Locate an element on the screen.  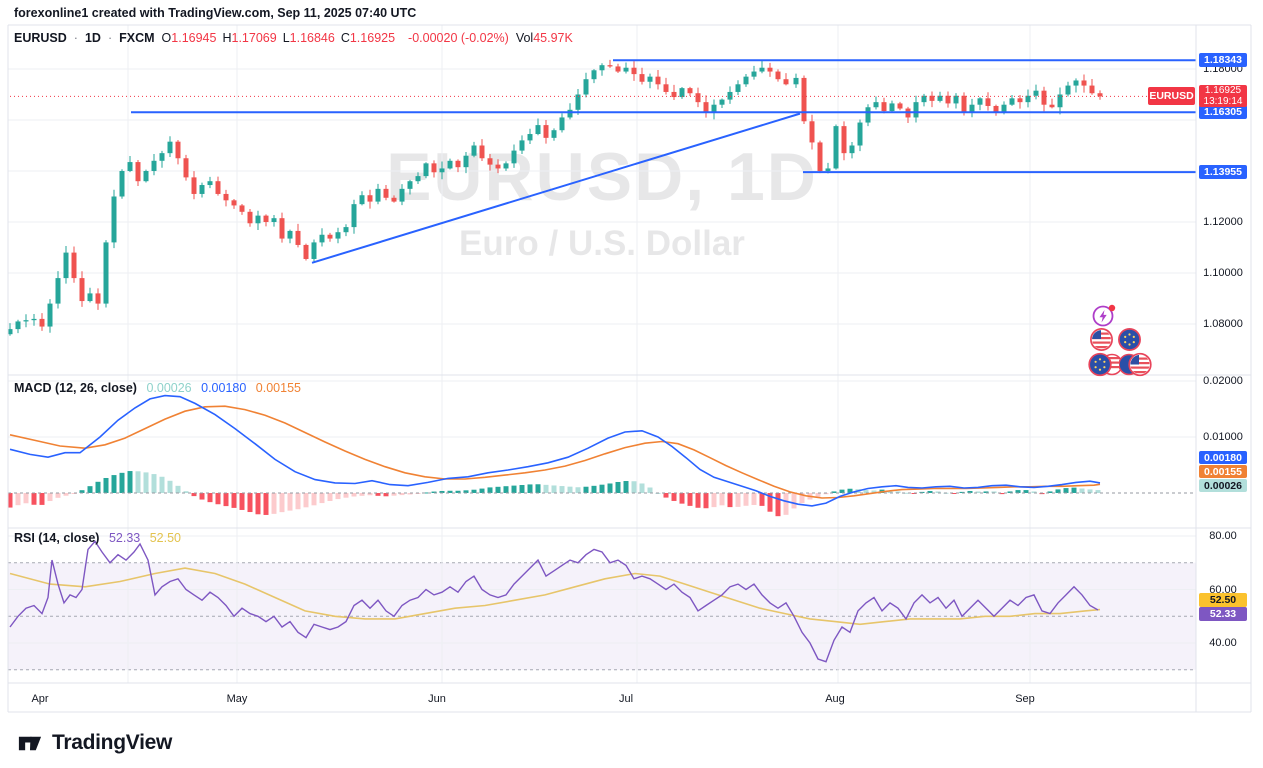
price-line-label-support-low: 1.13955 is located at coordinates (1223, 172).